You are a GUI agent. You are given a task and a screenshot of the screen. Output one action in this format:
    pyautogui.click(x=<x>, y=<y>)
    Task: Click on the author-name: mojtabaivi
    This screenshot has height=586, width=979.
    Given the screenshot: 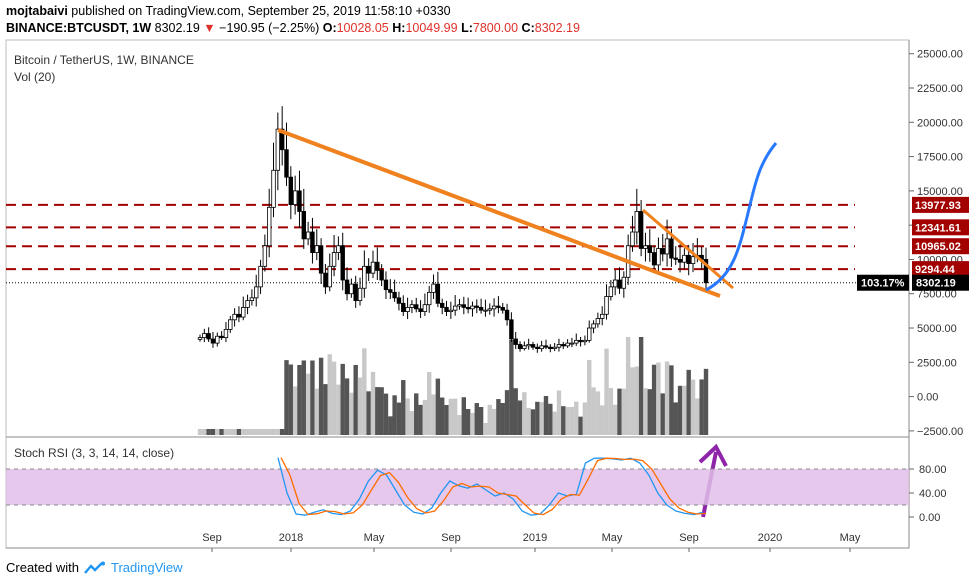 What is the action you would take?
    pyautogui.click(x=37, y=11)
    